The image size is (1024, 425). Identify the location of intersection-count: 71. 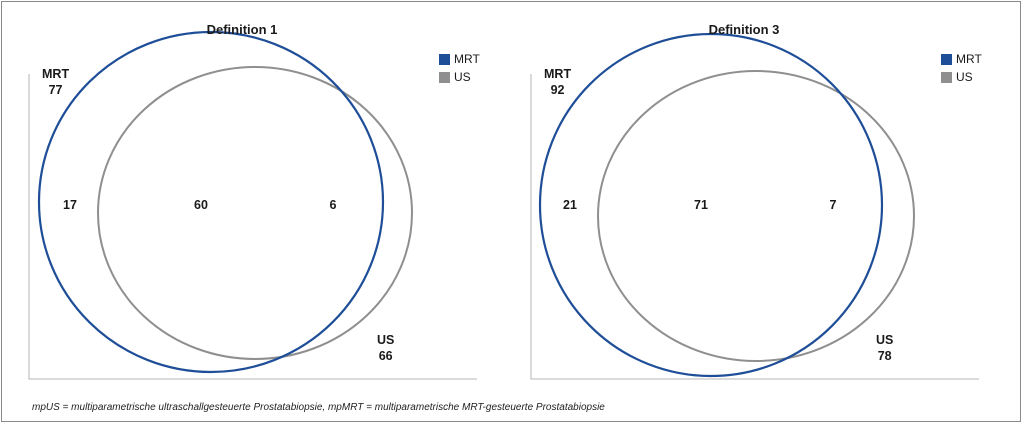
(701, 205).